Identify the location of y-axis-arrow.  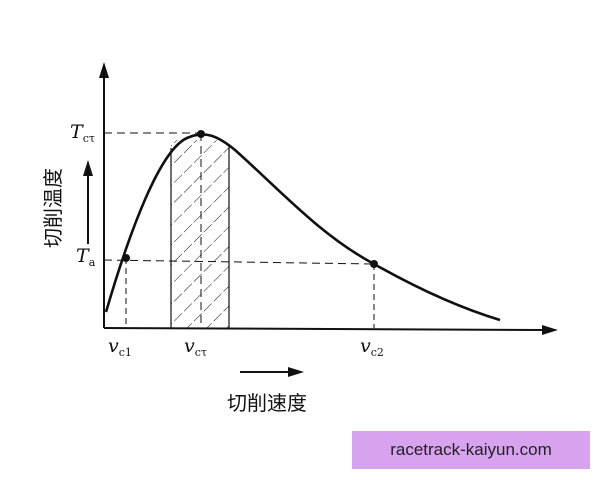
(104, 70).